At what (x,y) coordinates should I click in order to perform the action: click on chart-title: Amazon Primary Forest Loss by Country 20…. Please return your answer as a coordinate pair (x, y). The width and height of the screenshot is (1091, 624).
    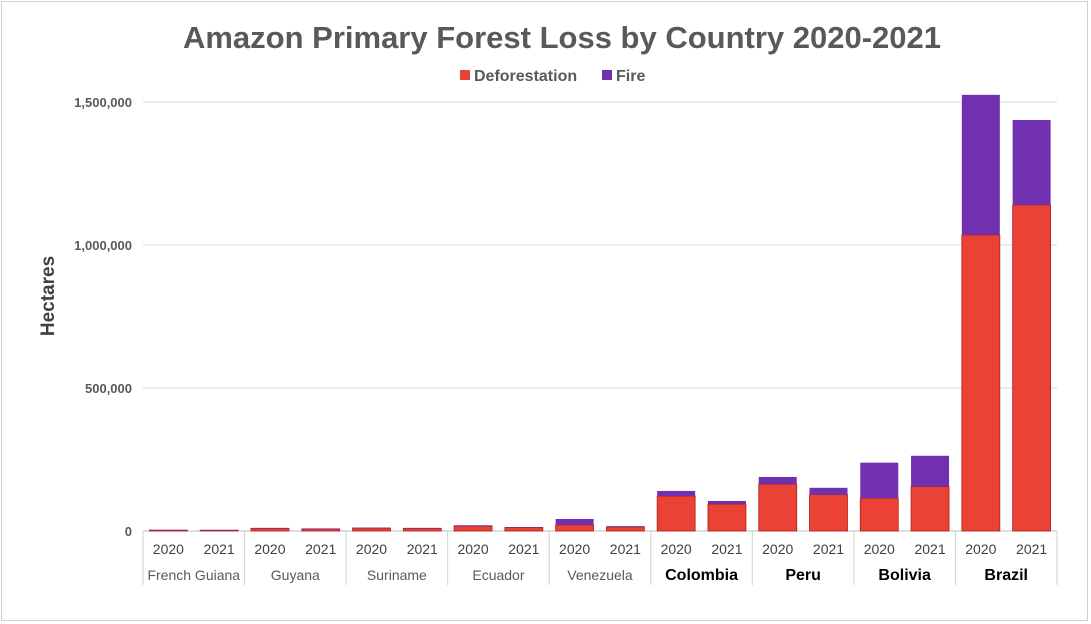
    Looking at the image, I should click on (562, 37).